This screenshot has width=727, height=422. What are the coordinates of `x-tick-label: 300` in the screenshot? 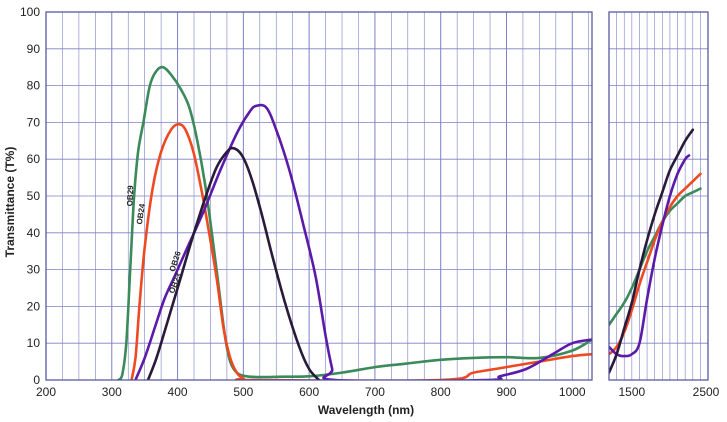 It's located at (112, 392).